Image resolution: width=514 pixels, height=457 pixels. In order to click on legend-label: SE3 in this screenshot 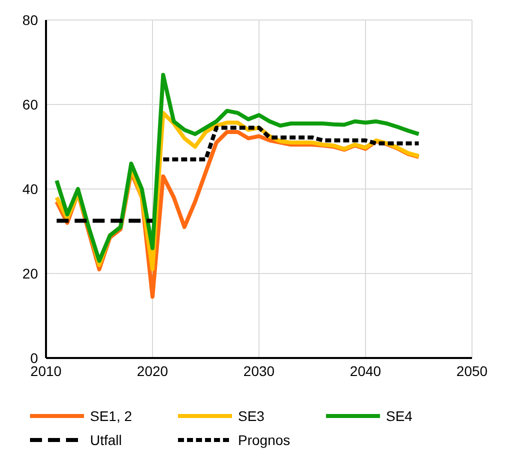, I will do `click(251, 416)`.